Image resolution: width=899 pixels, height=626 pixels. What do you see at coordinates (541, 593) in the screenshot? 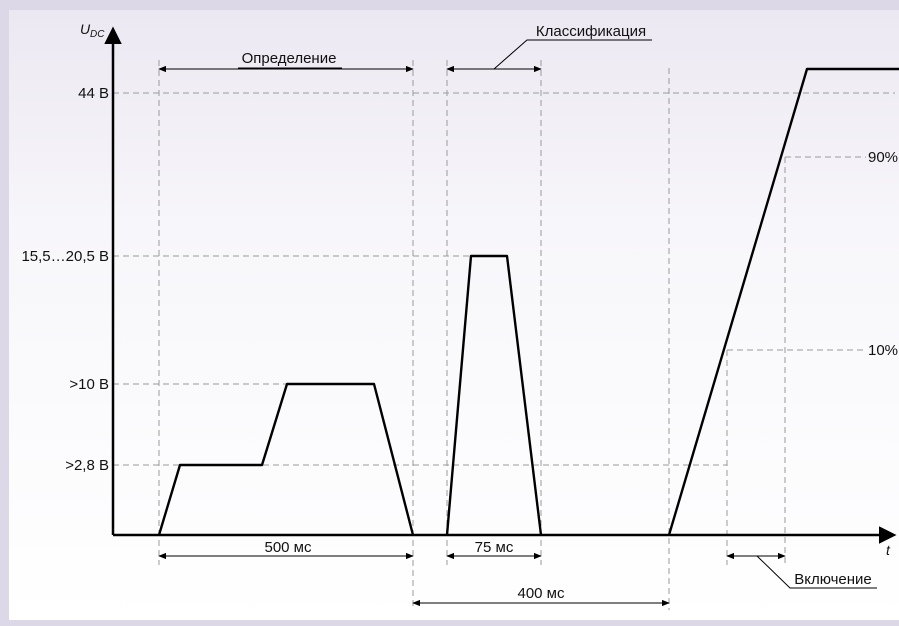
I see `duration-400ms-label: 400 мс` at bounding box center [541, 593].